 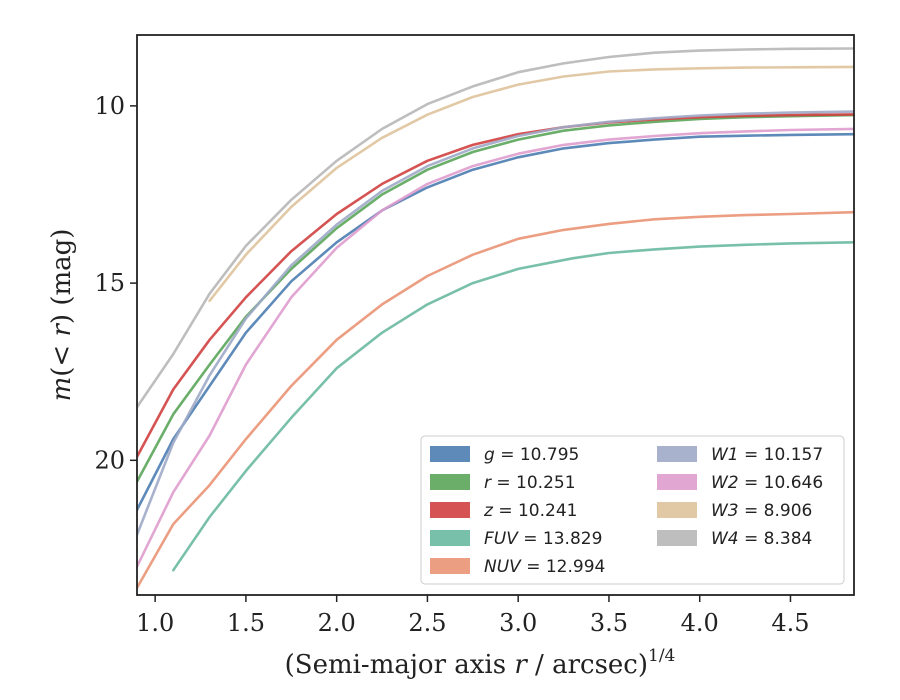 What do you see at coordinates (790, 623) in the screenshot?
I see `x-tick-label: 4.5` at bounding box center [790, 623].